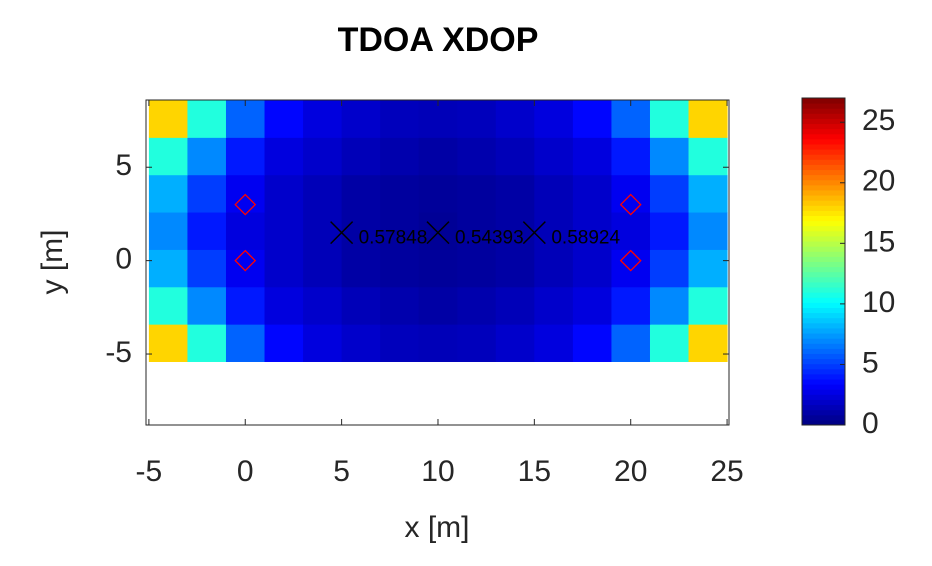 Image resolution: width=932 pixels, height=566 pixels. Describe the element at coordinates (438, 40) in the screenshot. I see `chart-title: TDOA XDOP` at that location.